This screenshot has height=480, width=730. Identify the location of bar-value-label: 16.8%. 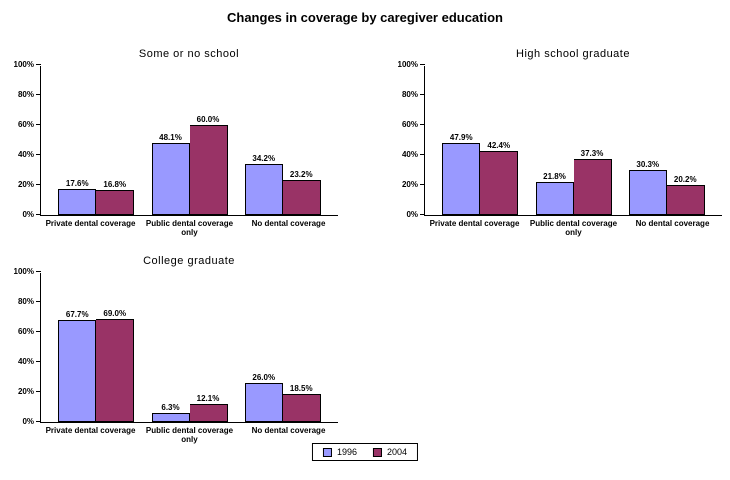
(115, 184).